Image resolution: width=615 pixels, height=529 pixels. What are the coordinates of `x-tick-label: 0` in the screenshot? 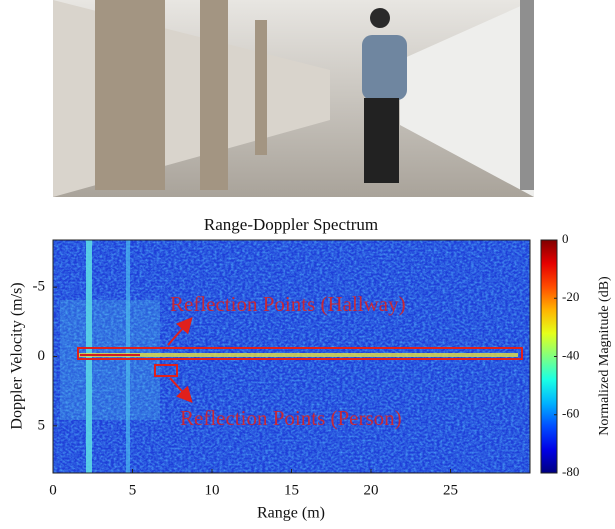 It's located at (53, 490).